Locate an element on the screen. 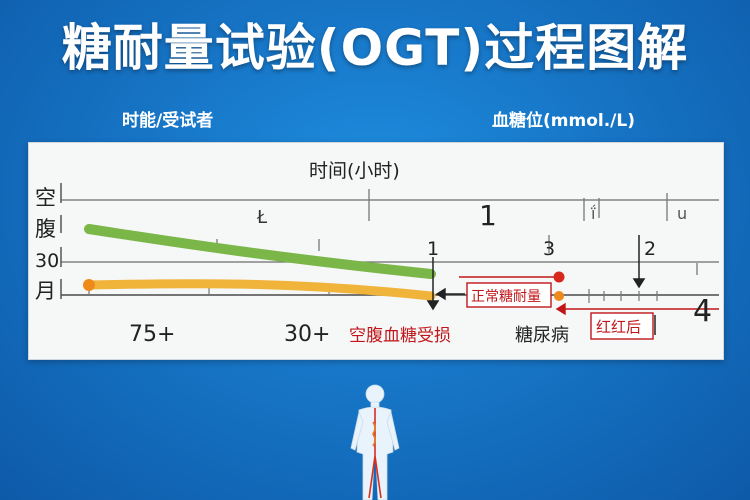 This screenshot has width=750, height=500. red-marker-point is located at coordinates (559, 277).